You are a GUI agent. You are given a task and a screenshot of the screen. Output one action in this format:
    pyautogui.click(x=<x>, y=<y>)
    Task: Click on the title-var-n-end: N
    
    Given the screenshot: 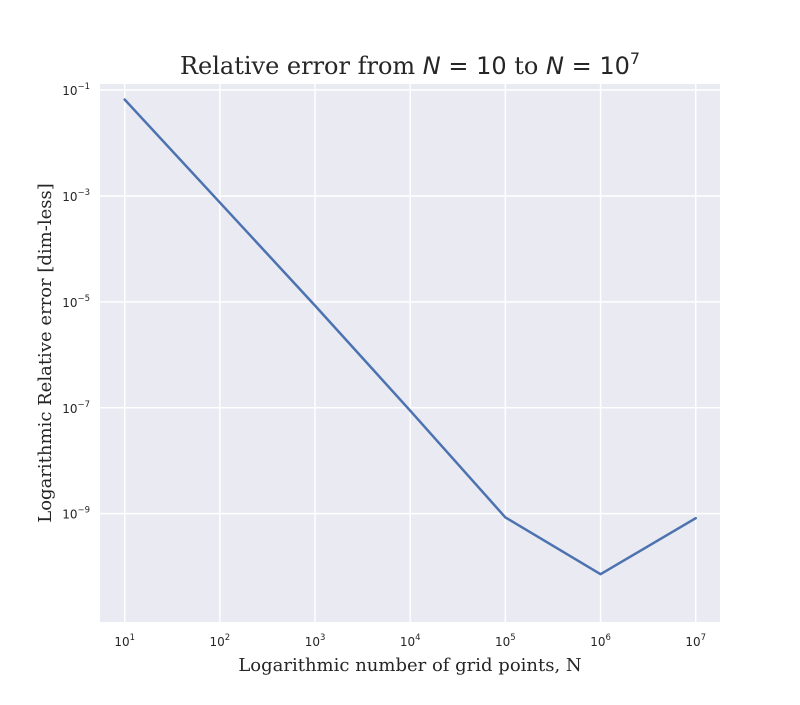 What is the action you would take?
    pyautogui.click(x=555, y=66)
    